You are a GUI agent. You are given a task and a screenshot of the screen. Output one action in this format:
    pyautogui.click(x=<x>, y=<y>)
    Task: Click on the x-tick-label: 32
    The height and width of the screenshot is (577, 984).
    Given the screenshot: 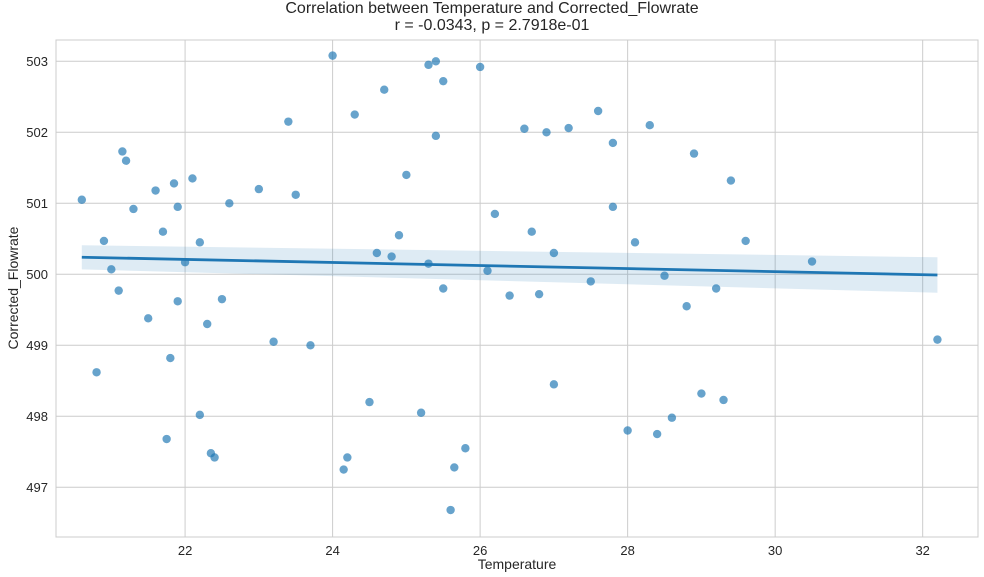 What is the action you would take?
    pyautogui.click(x=922, y=550)
    